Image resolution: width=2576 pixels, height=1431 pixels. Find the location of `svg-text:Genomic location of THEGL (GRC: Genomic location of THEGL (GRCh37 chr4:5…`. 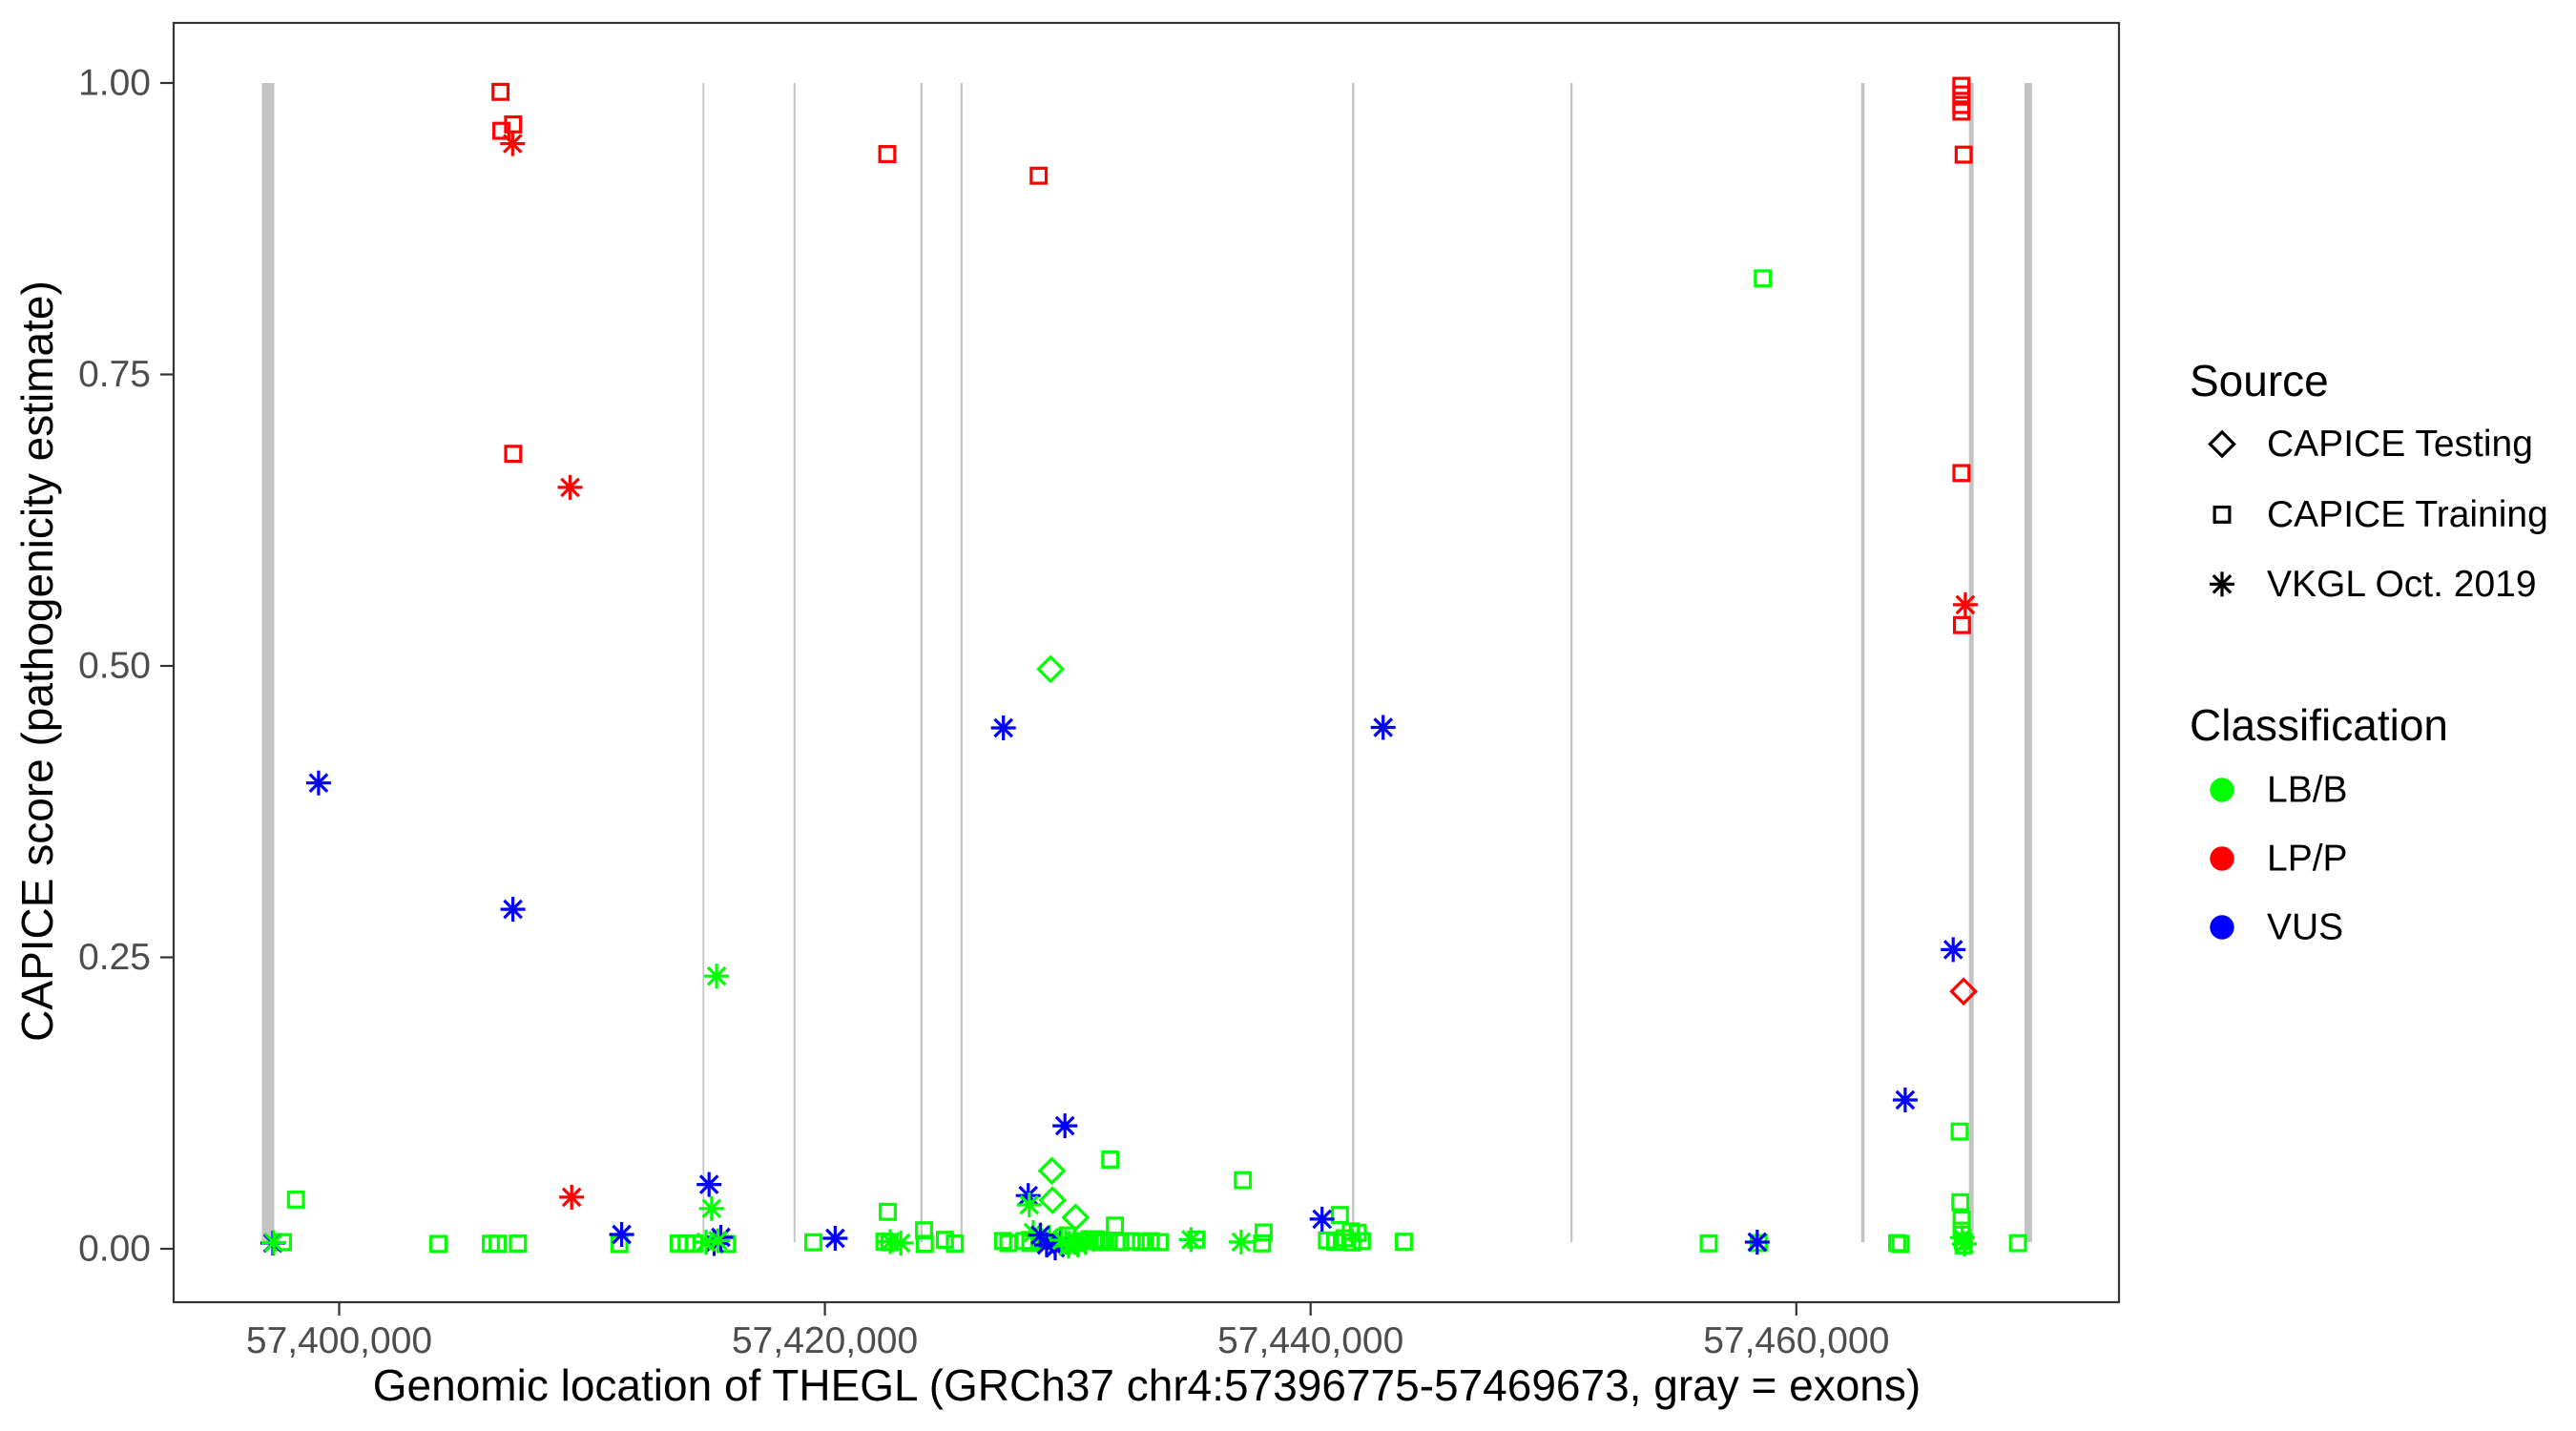

svg-text:Genomic location of THEGL (GRC: Genomic location of THEGL (GRCh37 chr4:5… is located at coordinates (1147, 1385).